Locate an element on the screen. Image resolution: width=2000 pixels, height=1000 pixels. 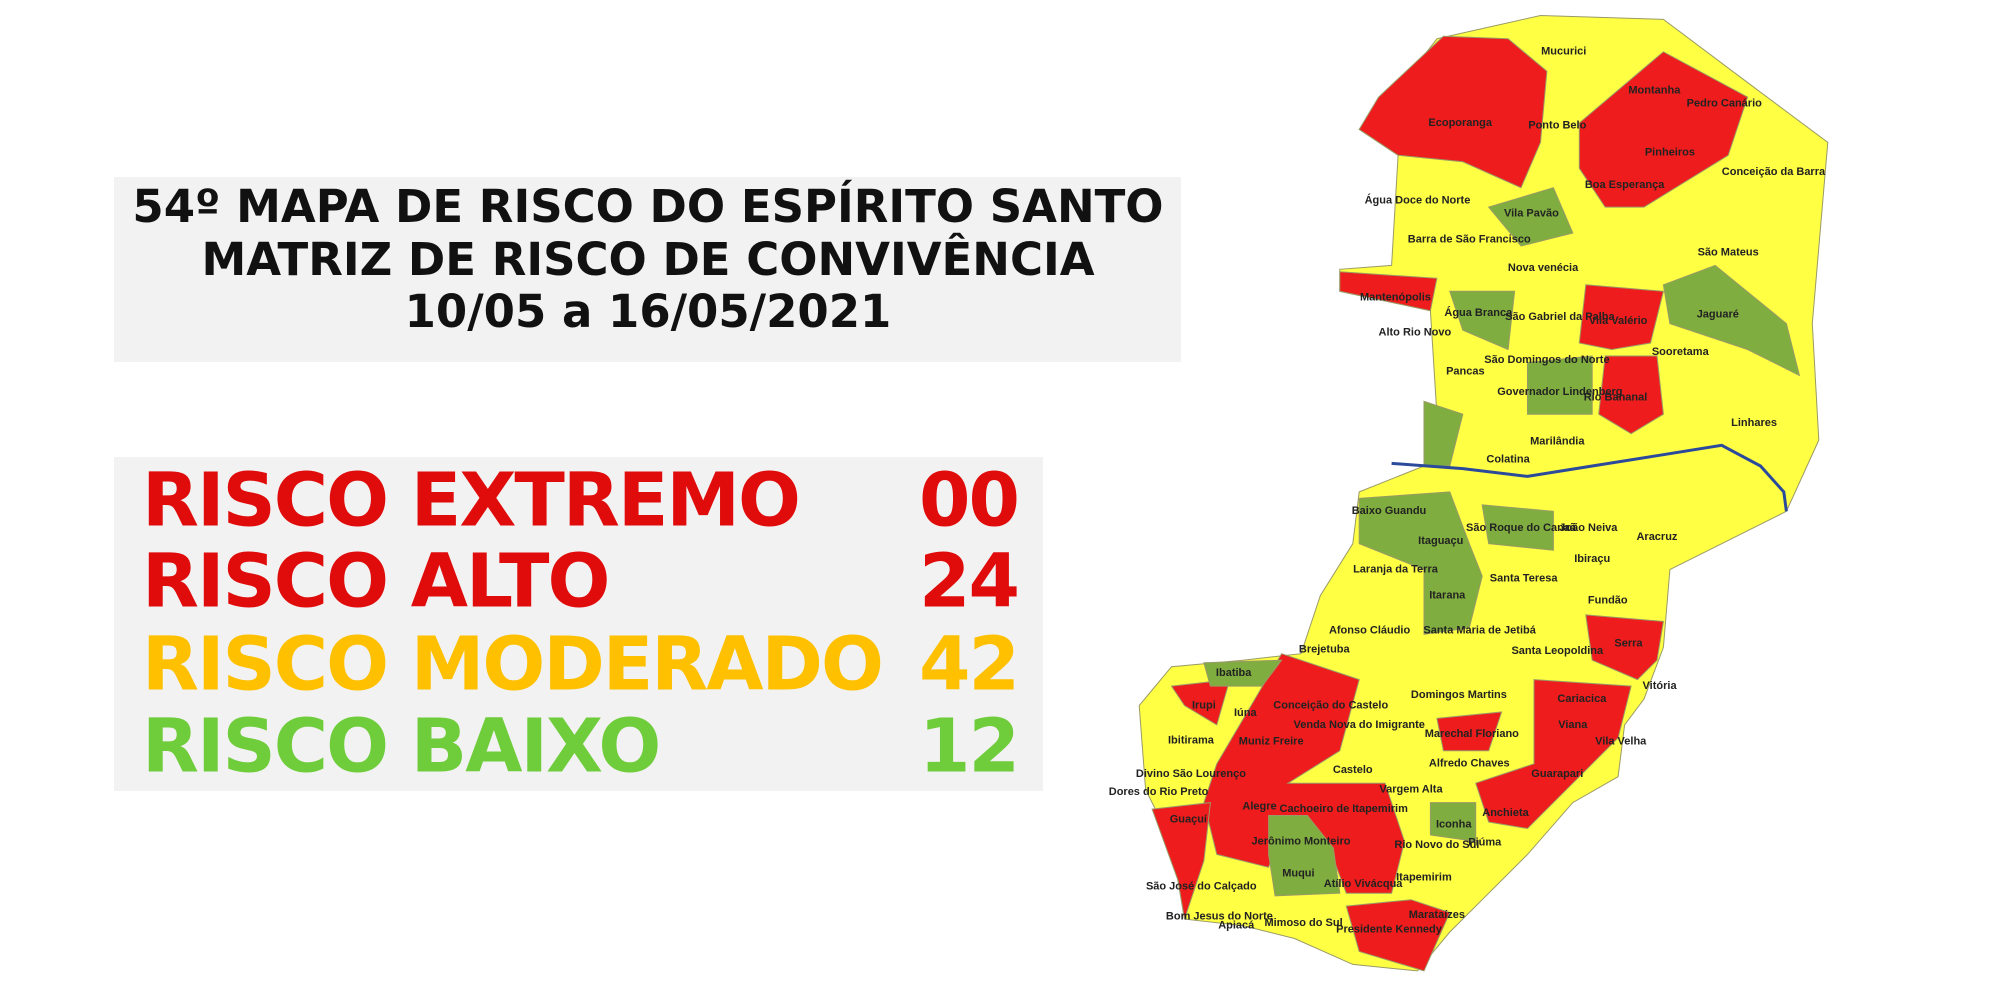
municipality-label: Mimoso do Sul is located at coordinates (1303, 923).